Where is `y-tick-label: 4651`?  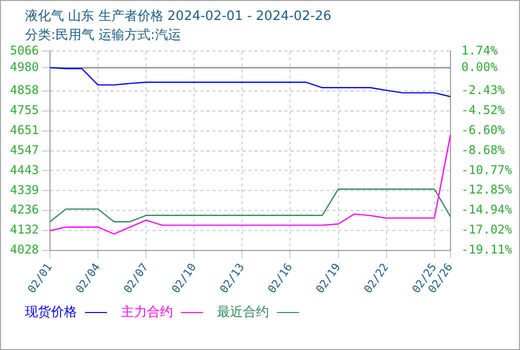 y-tick-label: 4651 is located at coordinates (24, 129).